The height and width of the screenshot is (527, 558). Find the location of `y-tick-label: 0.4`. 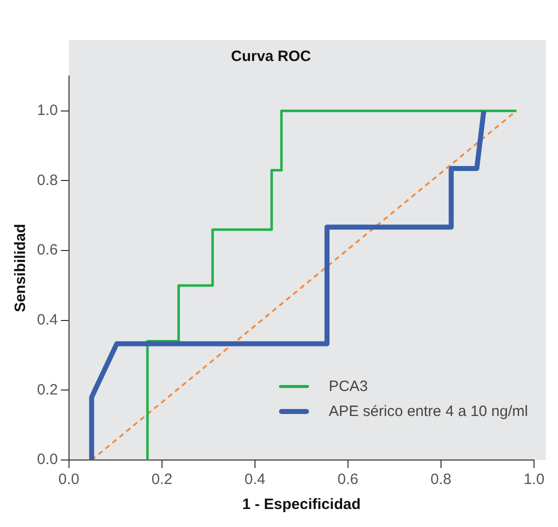

y-tick-label: 0.4 is located at coordinates (47, 320).